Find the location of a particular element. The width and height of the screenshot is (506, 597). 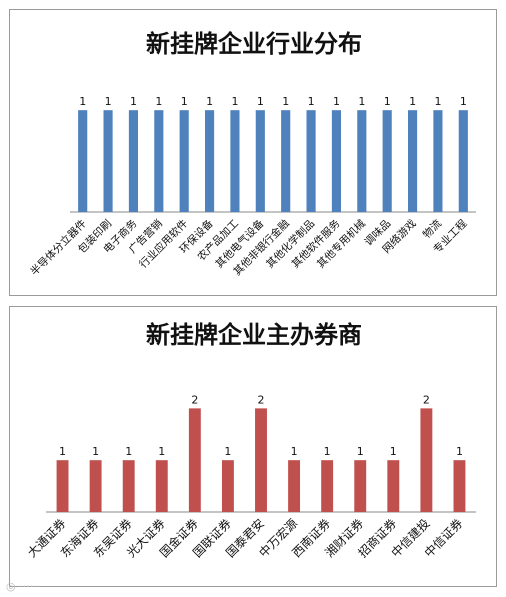

industry-chart-title: 新挂牌企业行业分布 is located at coordinates (254, 43).